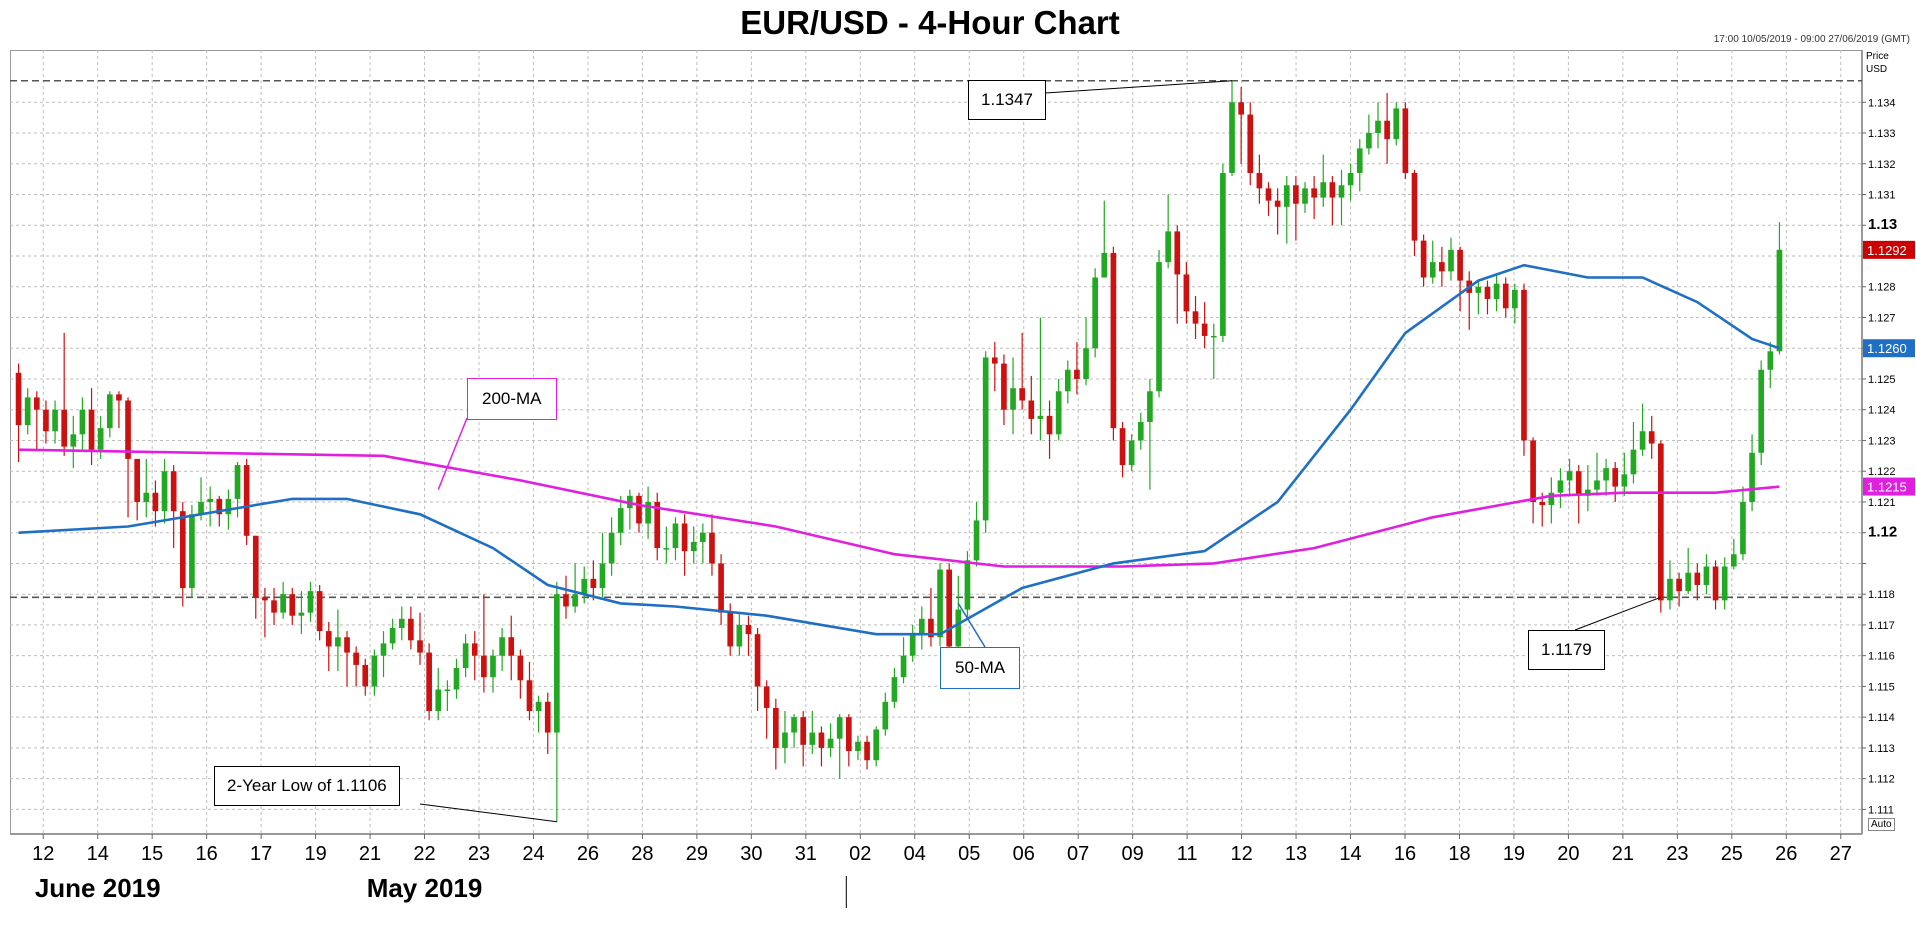 The image size is (1916, 928). I want to click on day-label: 18, so click(1459, 854).